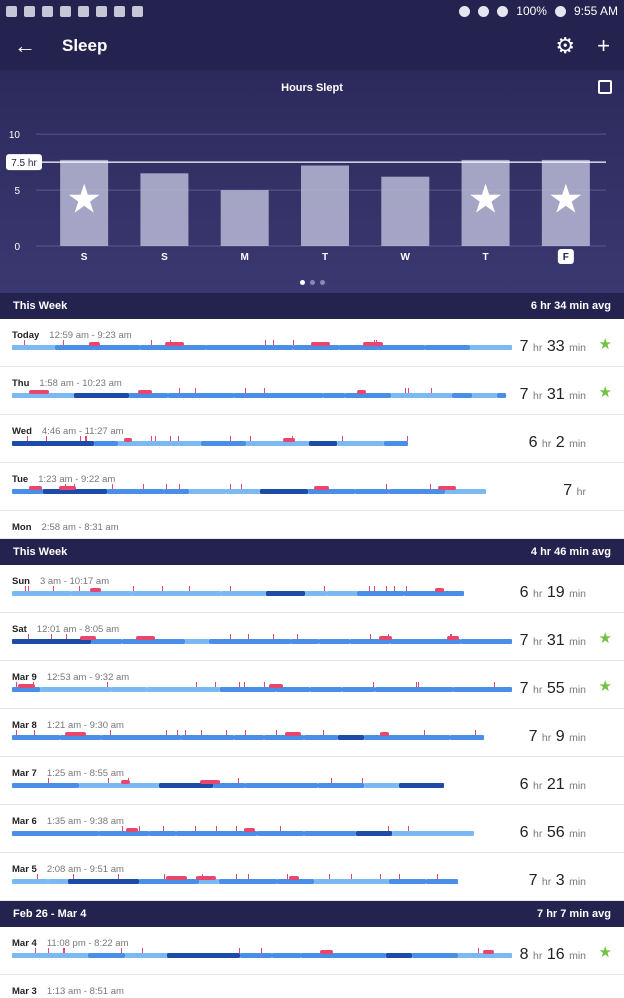 The image size is (624, 998). Describe the element at coordinates (312, 487) in the screenshot. I see `sleep-log-row: Tue 1:23 am - 9:22 am 7 hr` at that location.